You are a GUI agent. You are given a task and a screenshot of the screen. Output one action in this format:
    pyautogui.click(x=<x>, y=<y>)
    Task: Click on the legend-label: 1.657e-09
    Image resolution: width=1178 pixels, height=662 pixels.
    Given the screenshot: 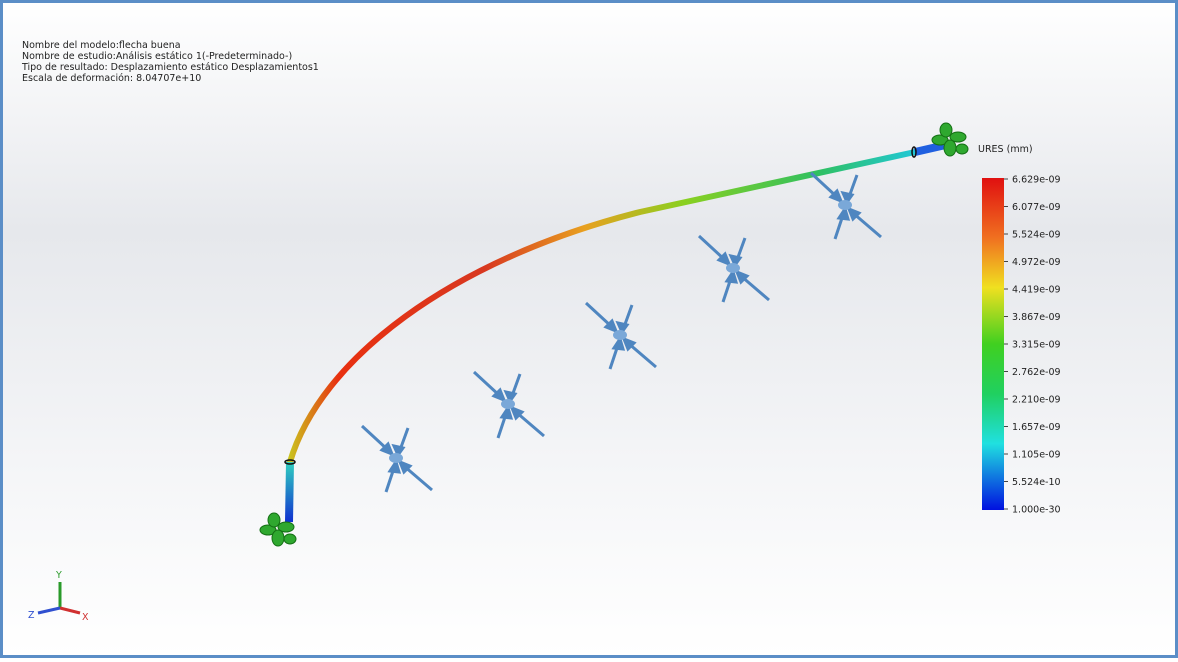 What is the action you would take?
    pyautogui.click(x=1036, y=427)
    